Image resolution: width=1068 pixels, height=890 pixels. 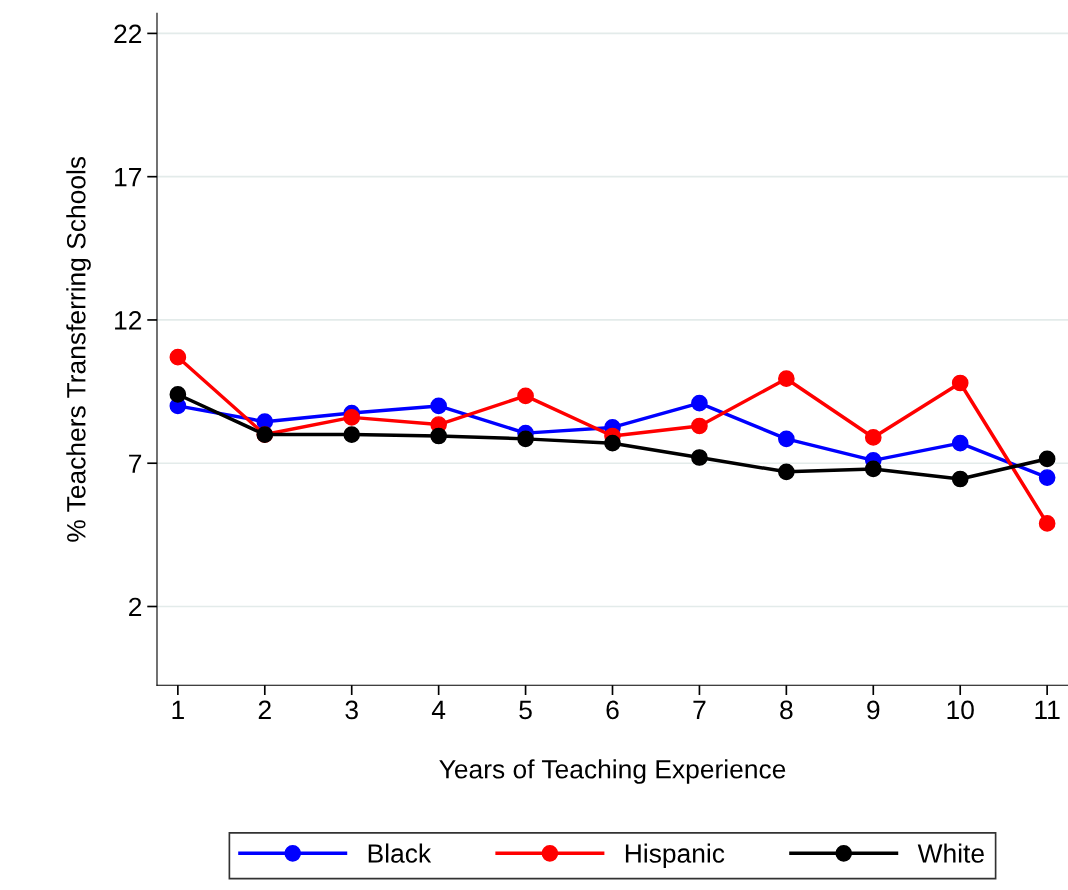 I want to click on x-tick-label: 2, so click(x=264, y=710).